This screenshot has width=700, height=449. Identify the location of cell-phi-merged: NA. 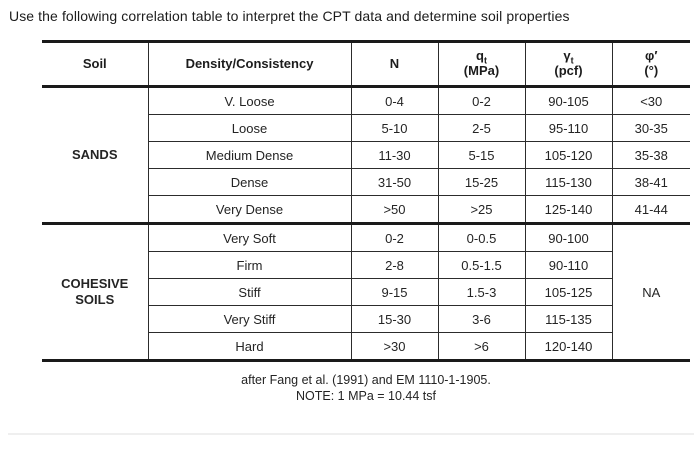
(650, 292).